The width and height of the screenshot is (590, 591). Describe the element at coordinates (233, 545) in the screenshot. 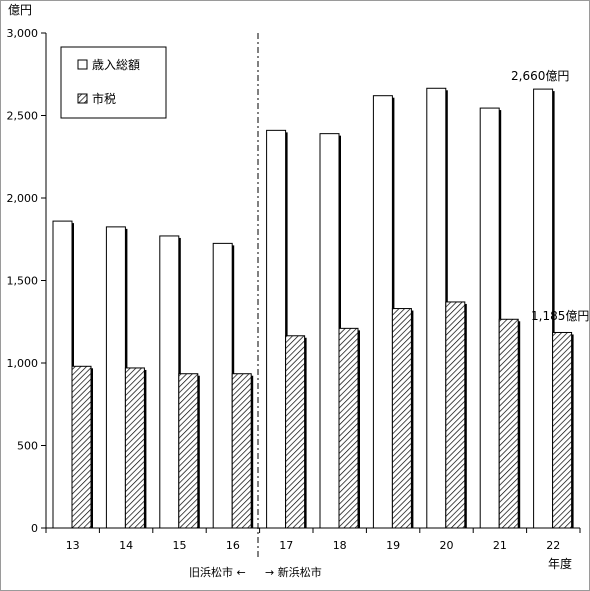

I see `x-tick-label: 16` at that location.